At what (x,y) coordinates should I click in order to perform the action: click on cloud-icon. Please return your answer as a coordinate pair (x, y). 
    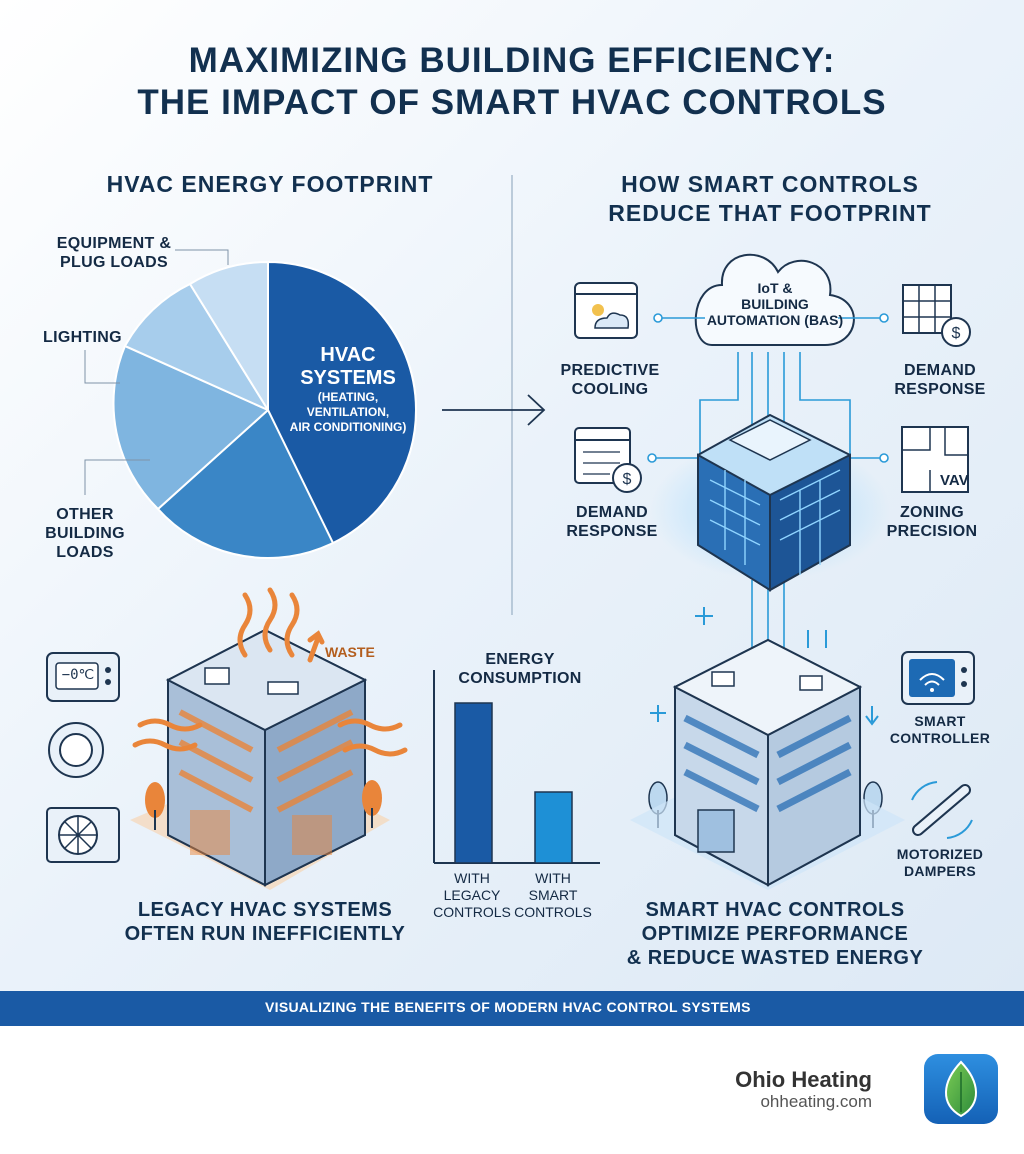
    Looking at the image, I should click on (774, 299).